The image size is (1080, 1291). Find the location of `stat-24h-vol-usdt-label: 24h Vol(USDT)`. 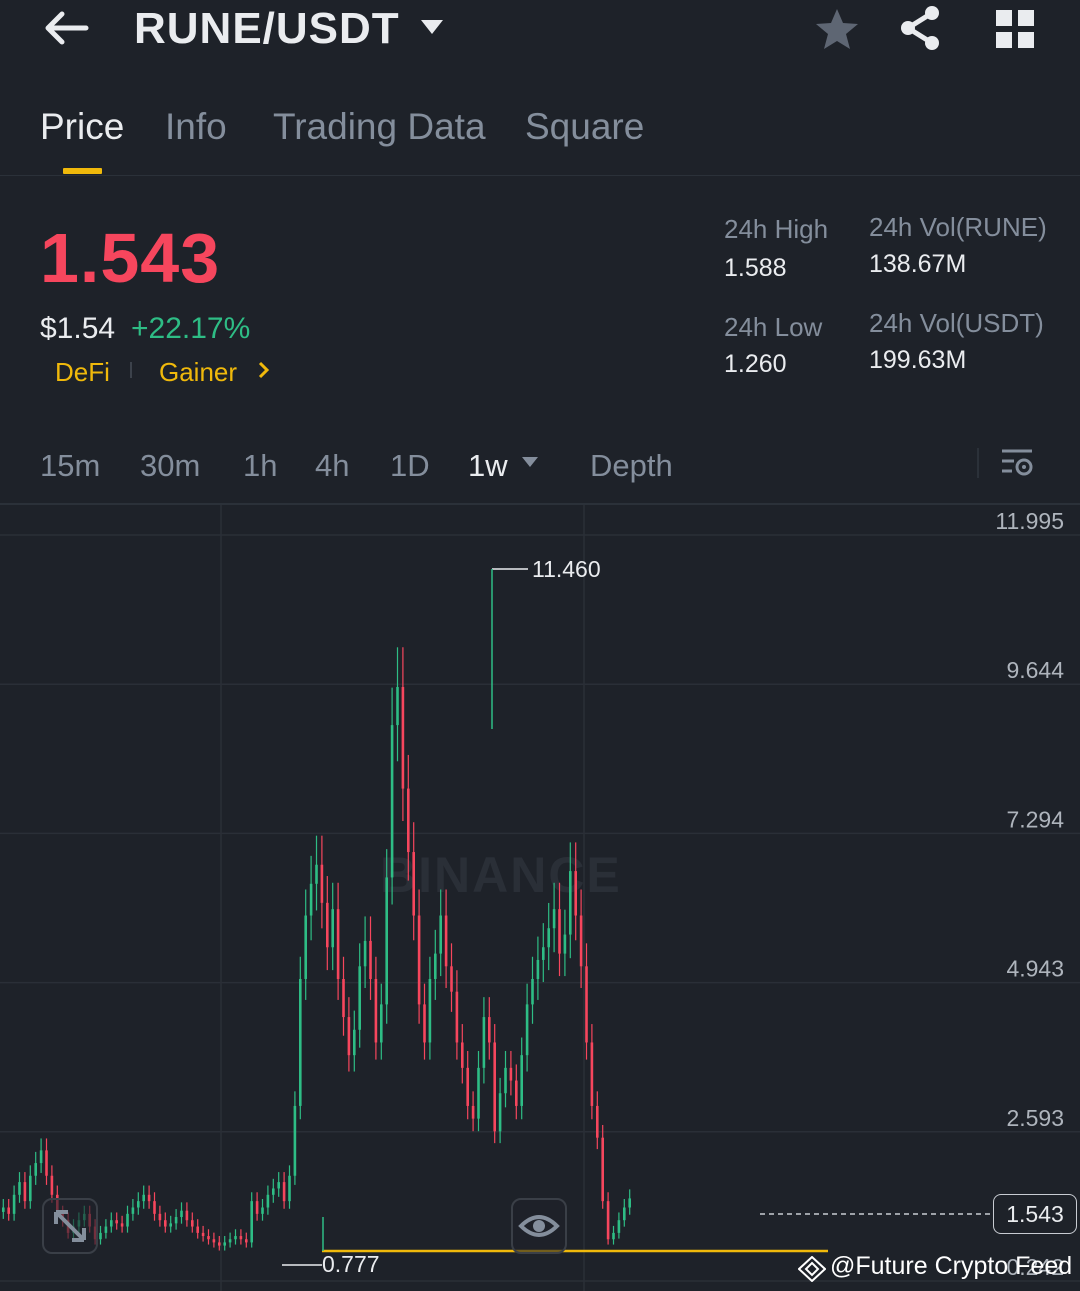

stat-24h-vol-usdt-label: 24h Vol(USDT) is located at coordinates (956, 323).